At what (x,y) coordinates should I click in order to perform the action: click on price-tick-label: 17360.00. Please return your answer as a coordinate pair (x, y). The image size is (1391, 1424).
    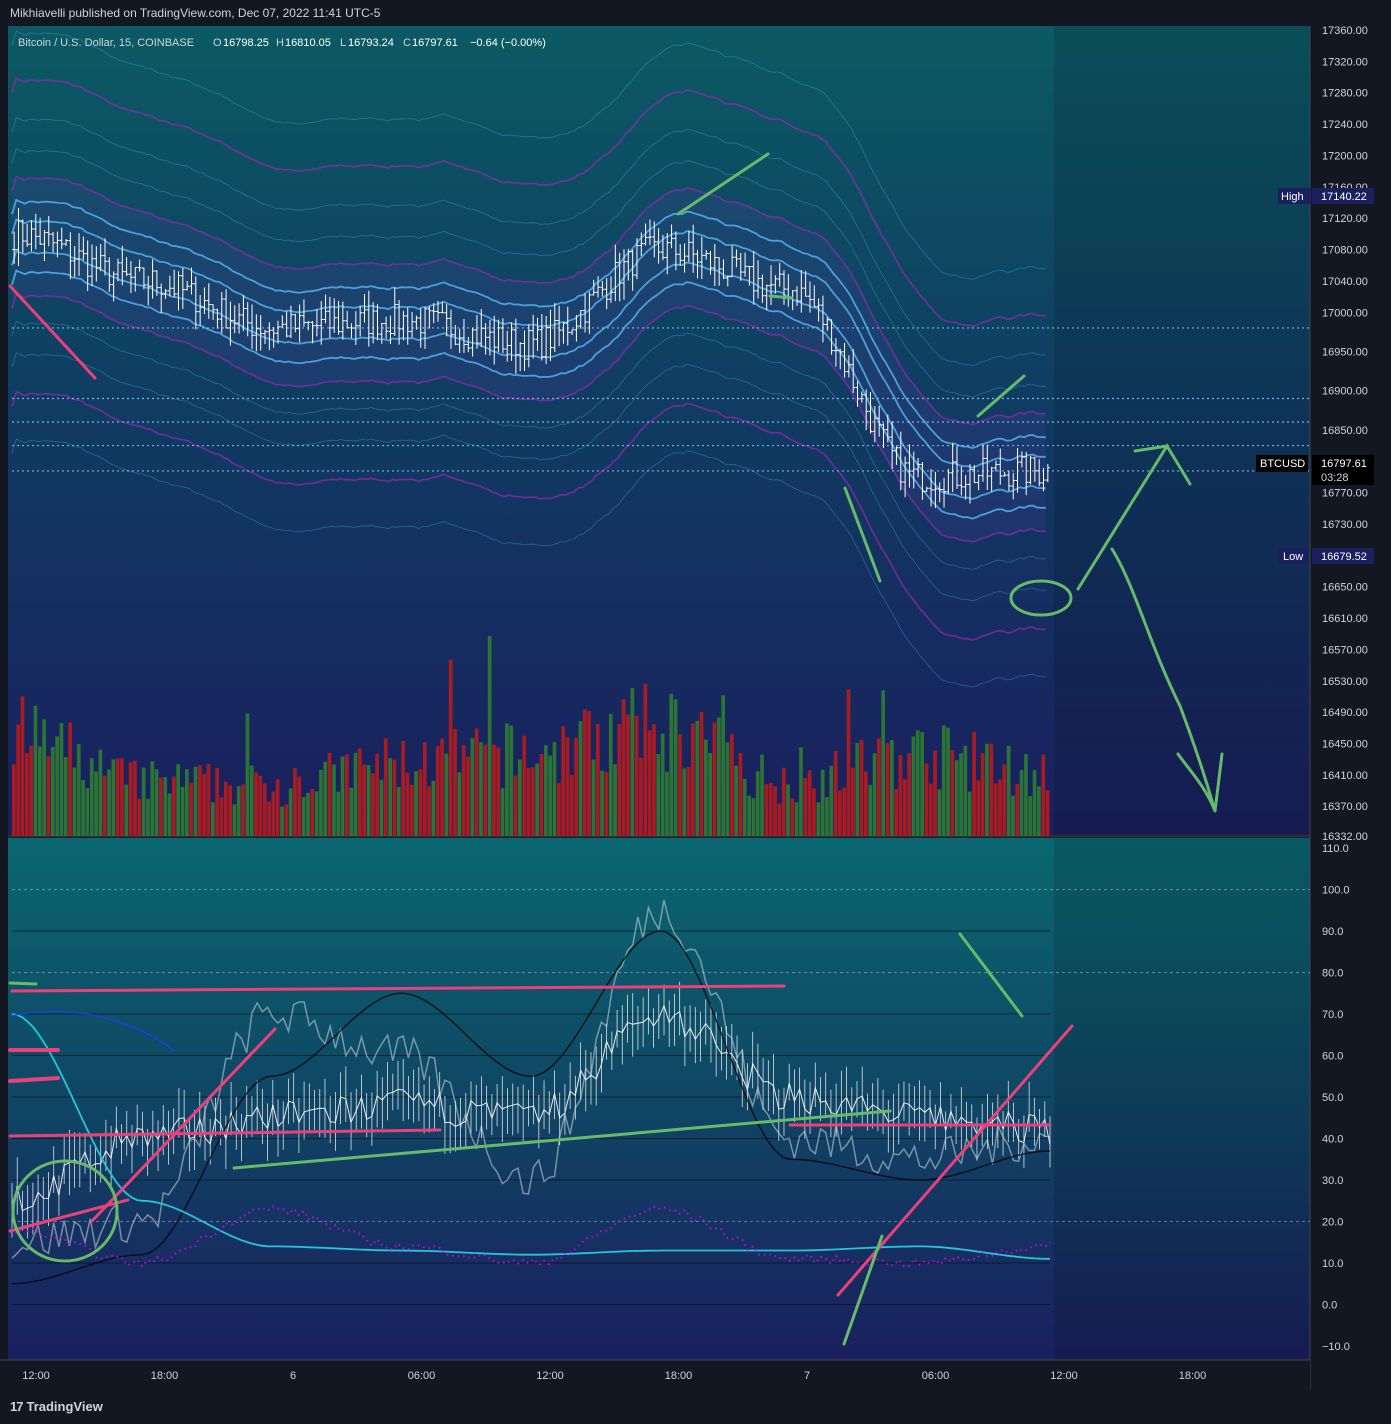
    Looking at the image, I should click on (1345, 31).